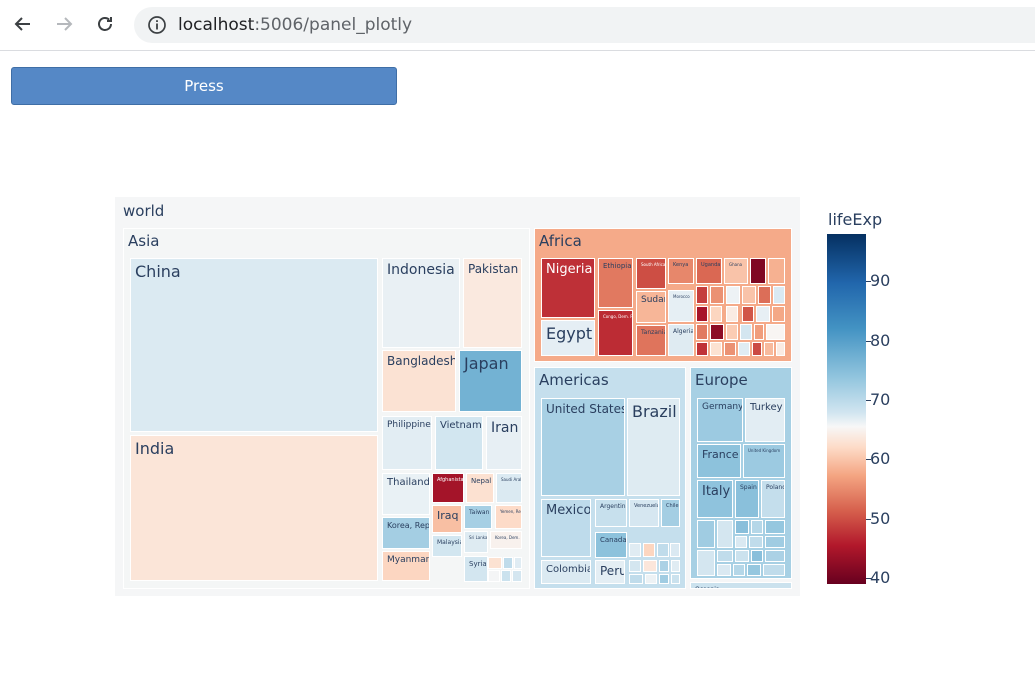  What do you see at coordinates (720, 420) in the screenshot?
I see `treemap-country-germany: Germany` at bounding box center [720, 420].